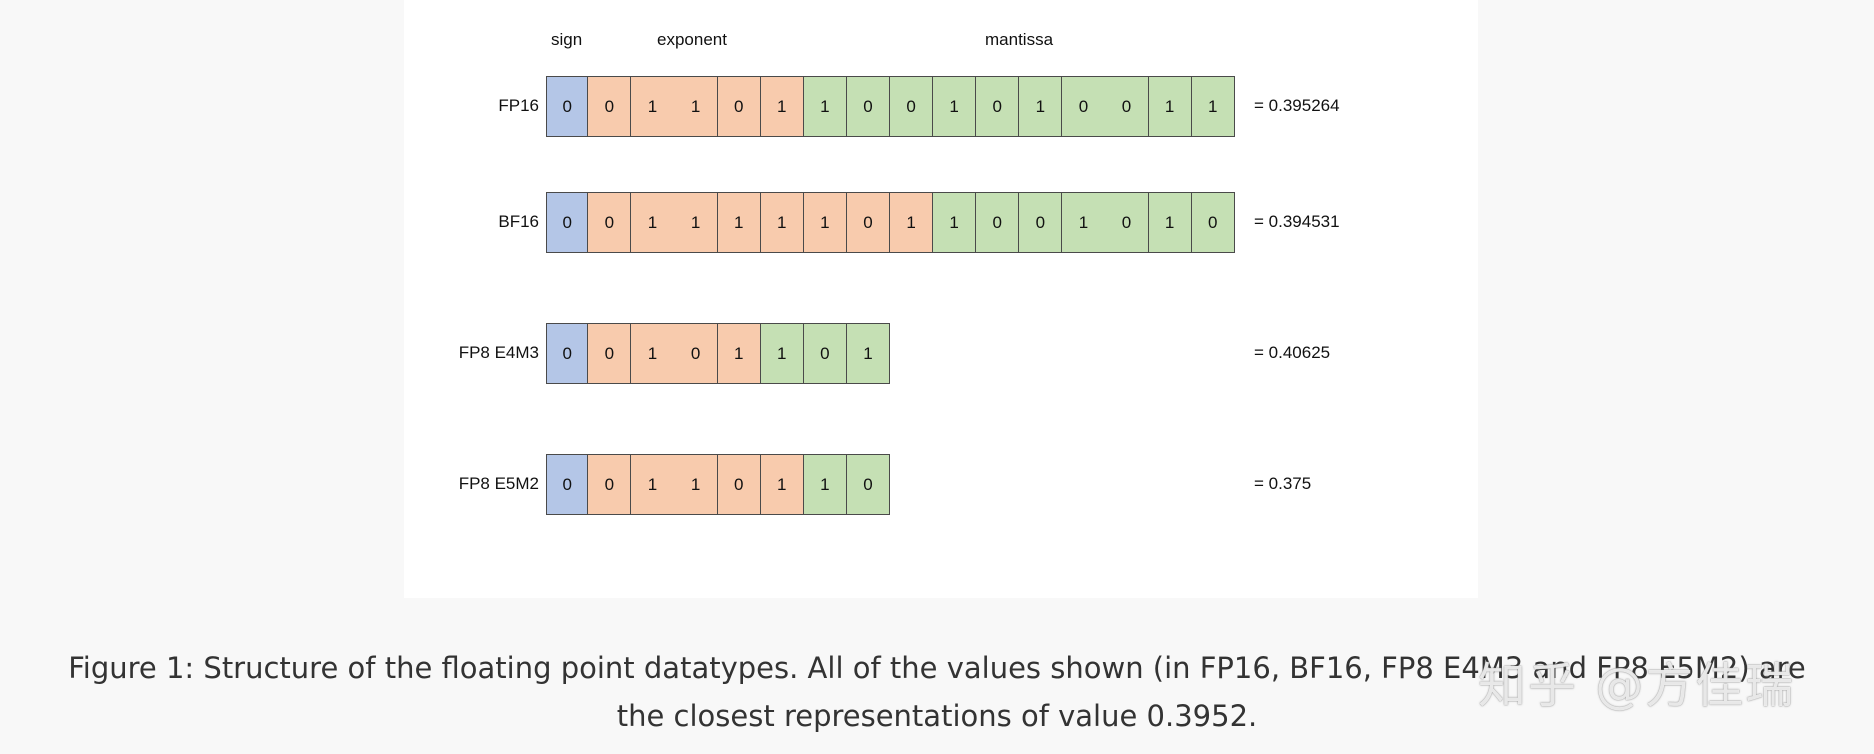 This screenshot has height=754, width=1874. I want to click on row-value-fp8-e5m2: = 0.375, so click(1283, 483).